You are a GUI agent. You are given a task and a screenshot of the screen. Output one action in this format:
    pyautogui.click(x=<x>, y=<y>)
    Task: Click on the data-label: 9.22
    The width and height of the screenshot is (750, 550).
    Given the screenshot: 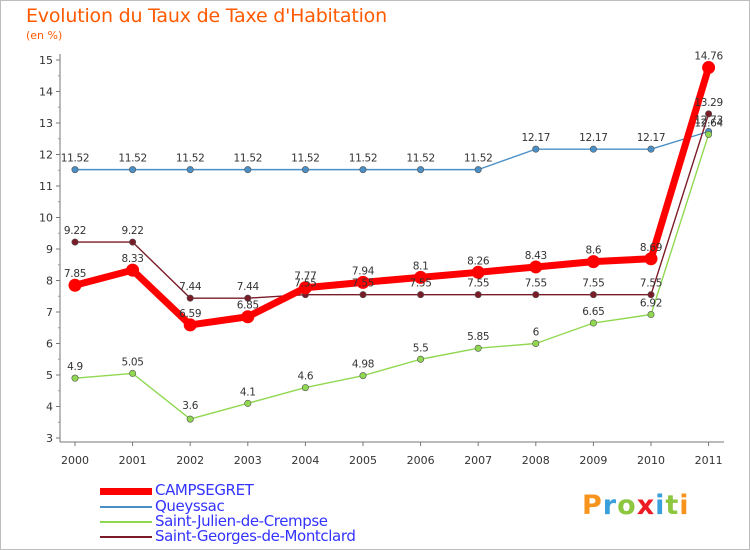 What is the action you would take?
    pyautogui.click(x=75, y=231)
    